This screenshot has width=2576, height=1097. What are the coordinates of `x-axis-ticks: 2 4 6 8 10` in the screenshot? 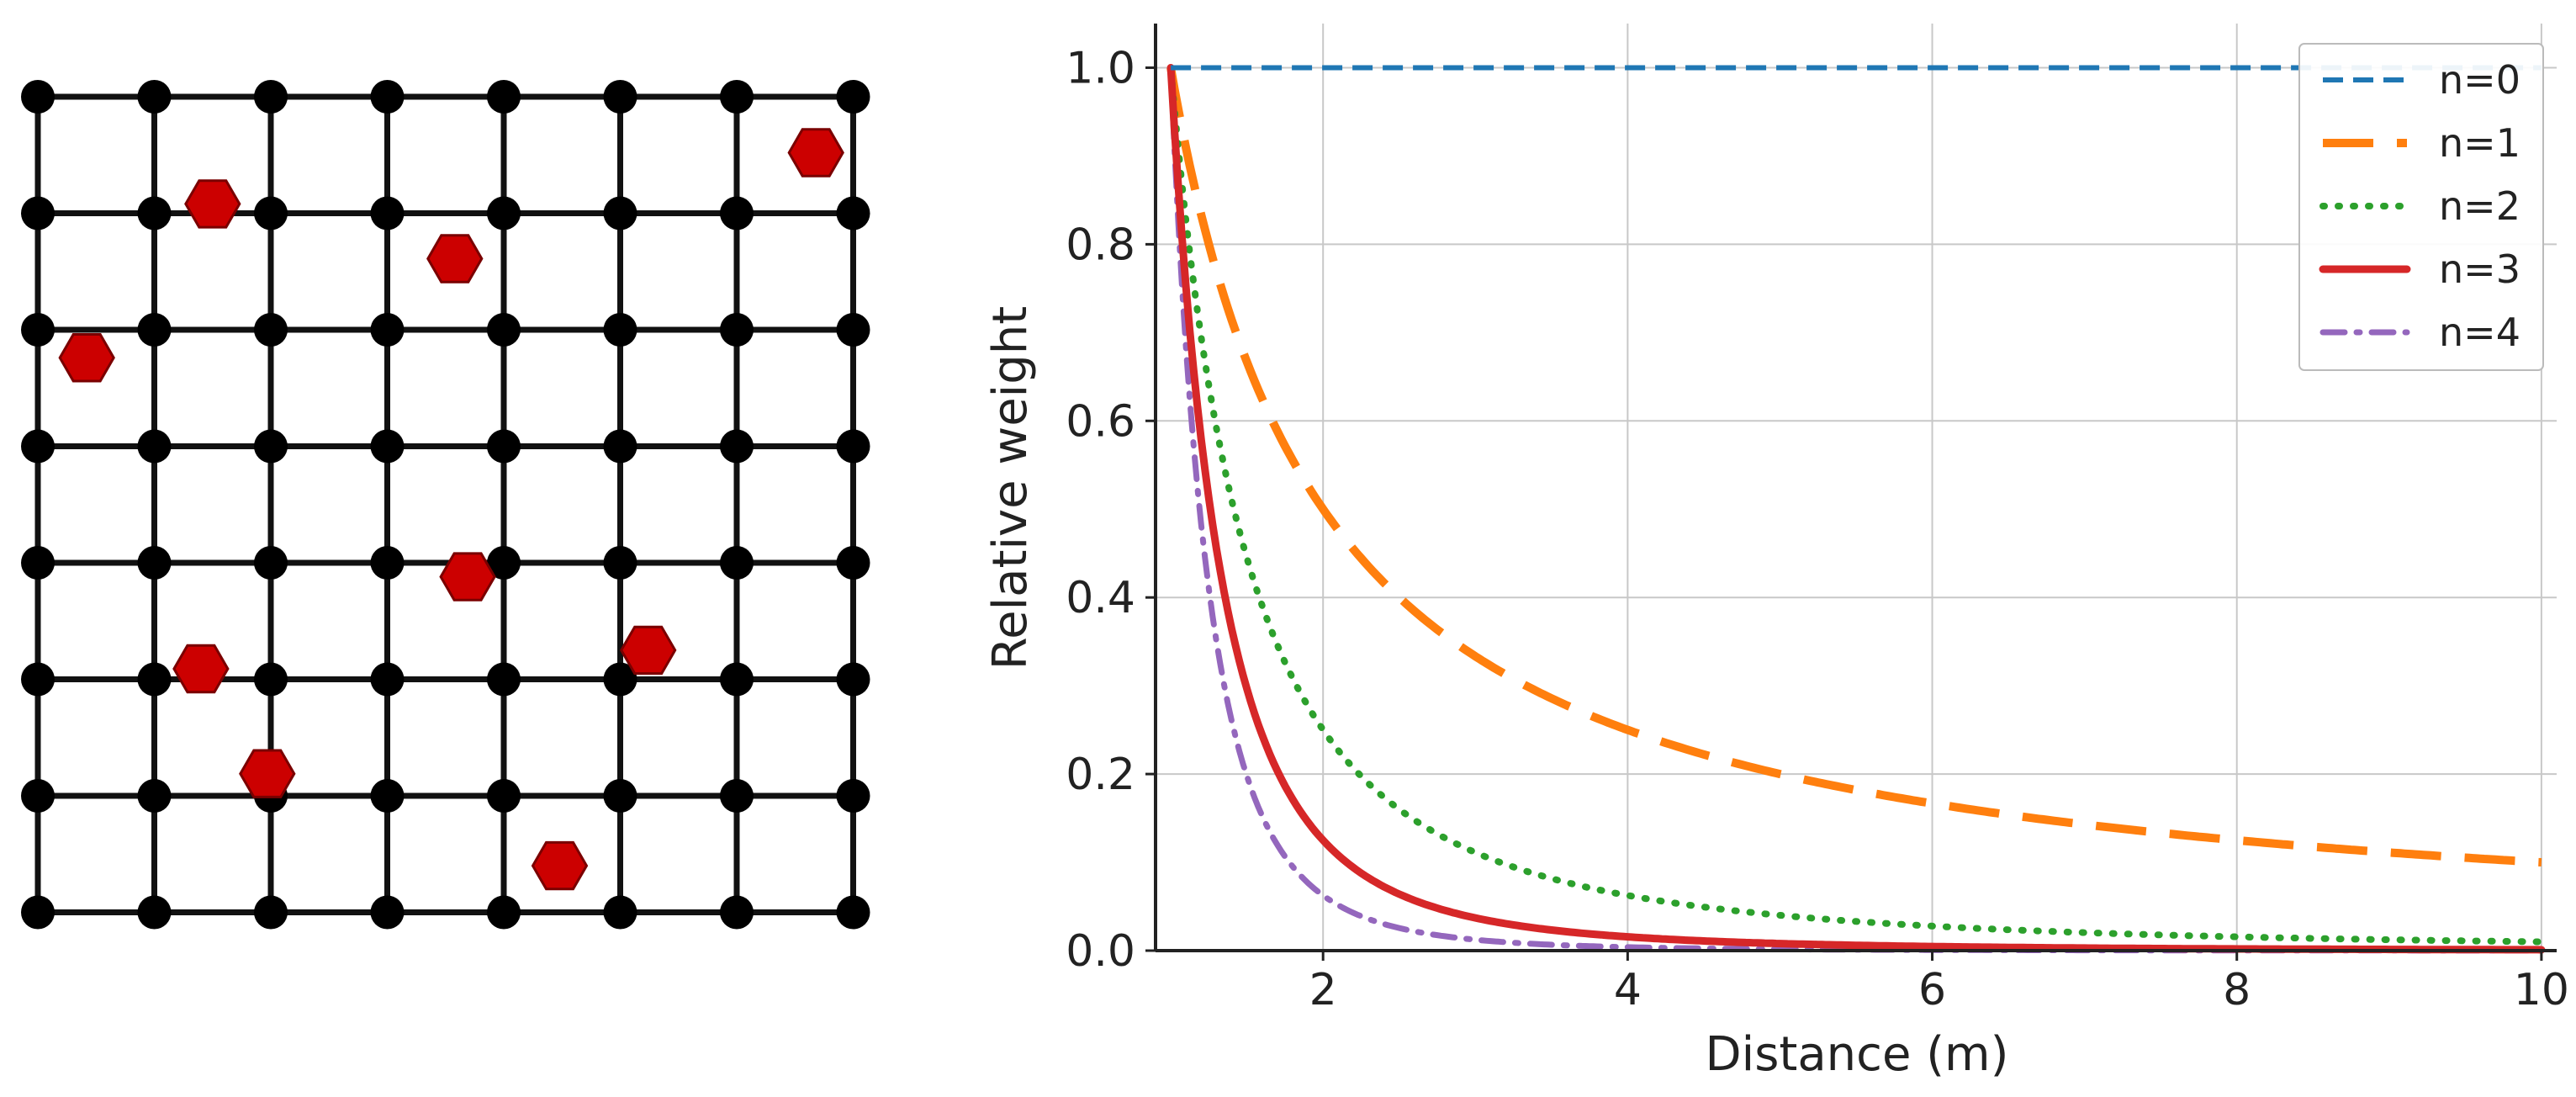 It's located at (1939, 983).